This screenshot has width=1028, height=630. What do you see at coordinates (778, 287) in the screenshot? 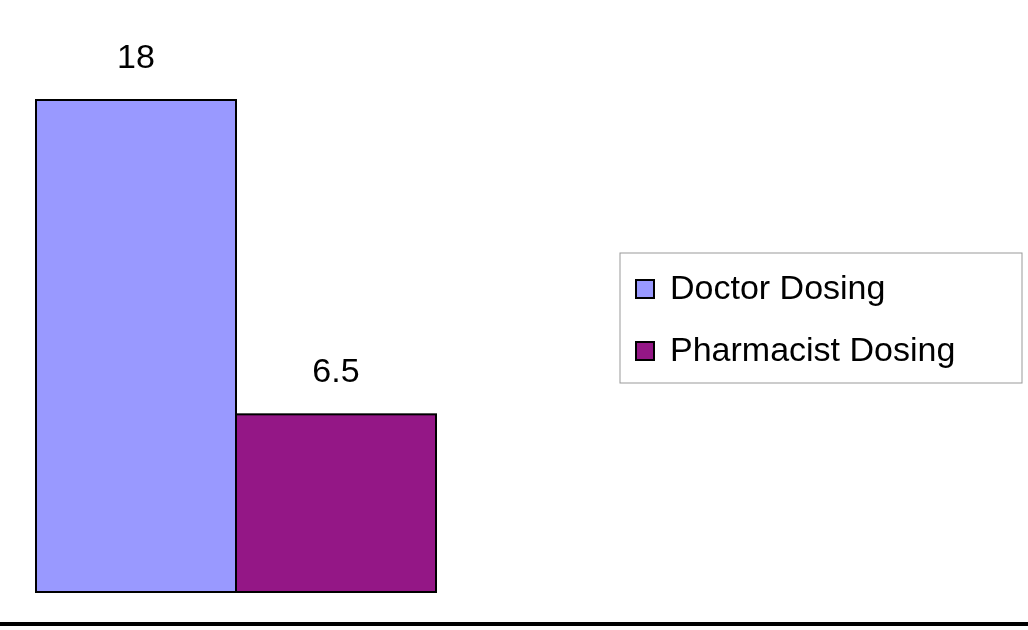
I see `legend-label: Doctor Dosing` at bounding box center [778, 287].